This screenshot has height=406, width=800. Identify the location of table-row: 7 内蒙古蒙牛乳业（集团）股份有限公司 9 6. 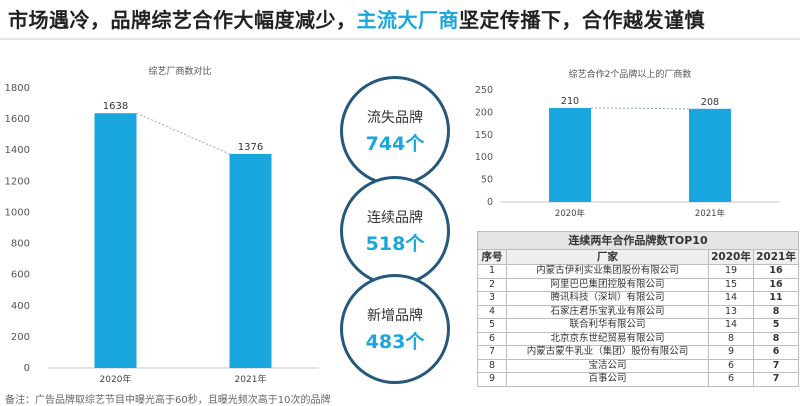
(638, 352).